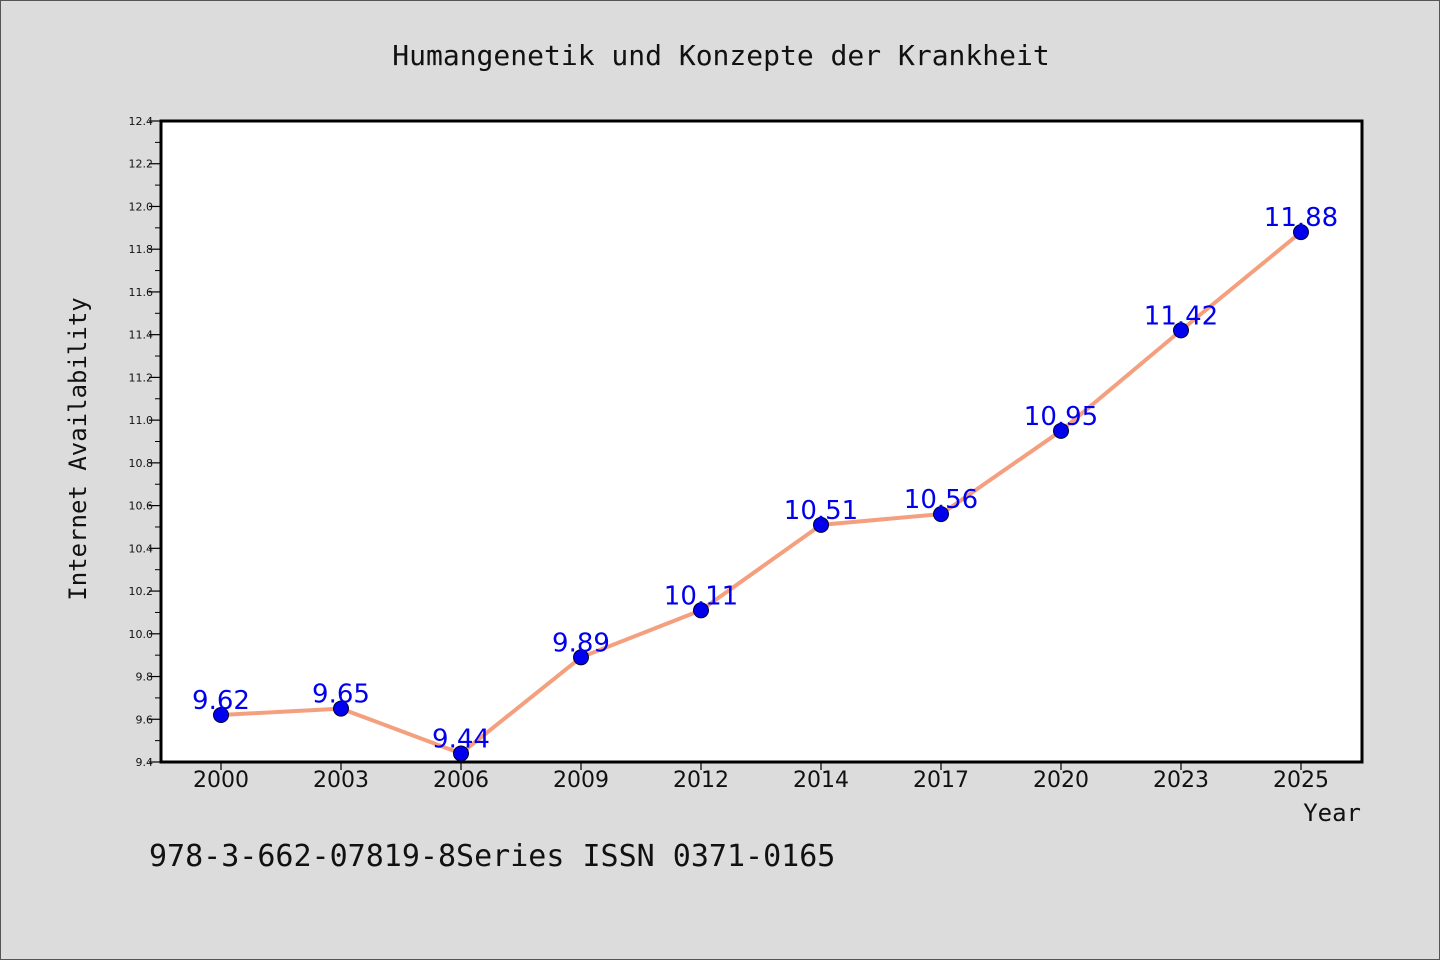 The width and height of the screenshot is (1440, 960). I want to click on data-label: 11.42, so click(1181, 316).